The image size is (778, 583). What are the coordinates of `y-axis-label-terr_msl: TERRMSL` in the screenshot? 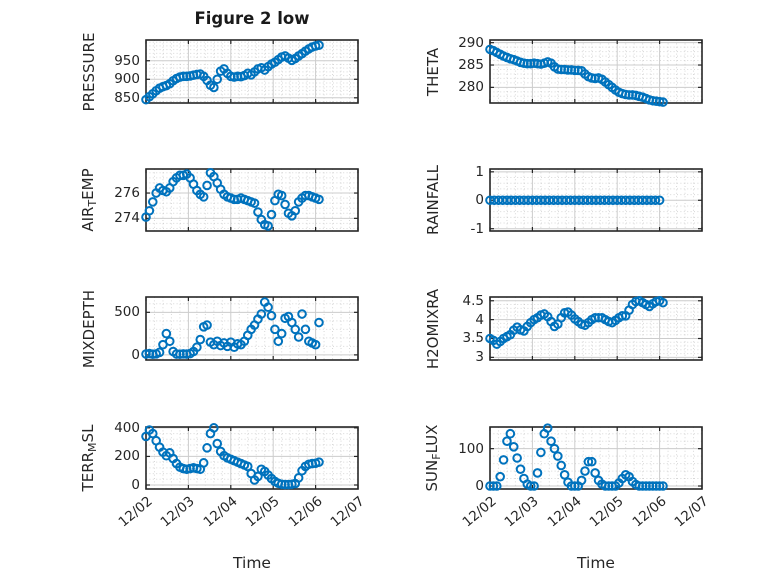 It's located at (89, 458).